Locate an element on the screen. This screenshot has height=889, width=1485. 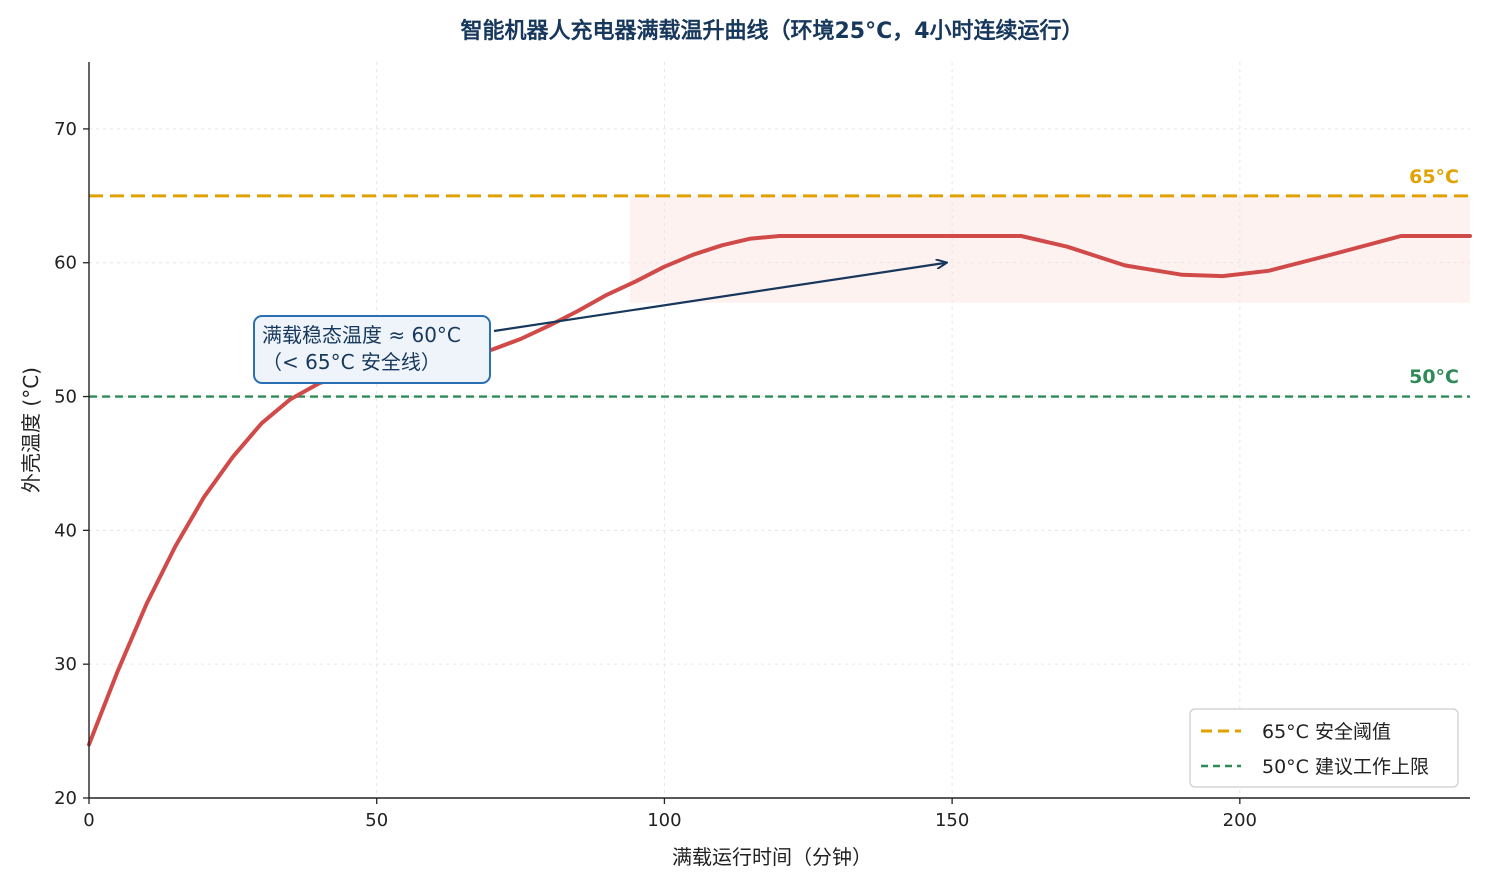
x-axis-label: 满载运行时间（分钟） is located at coordinates (772, 857).